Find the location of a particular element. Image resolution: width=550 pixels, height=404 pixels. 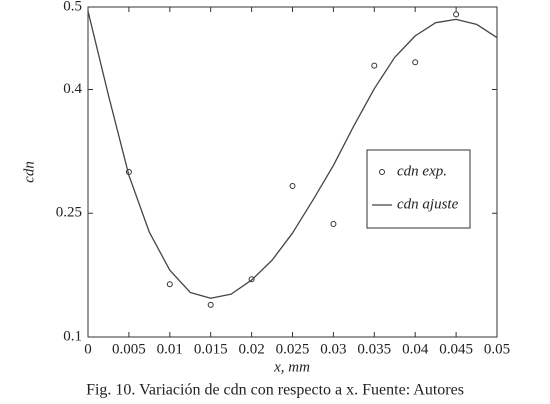

x-tick-label: 0.005 is located at coordinates (129, 349).